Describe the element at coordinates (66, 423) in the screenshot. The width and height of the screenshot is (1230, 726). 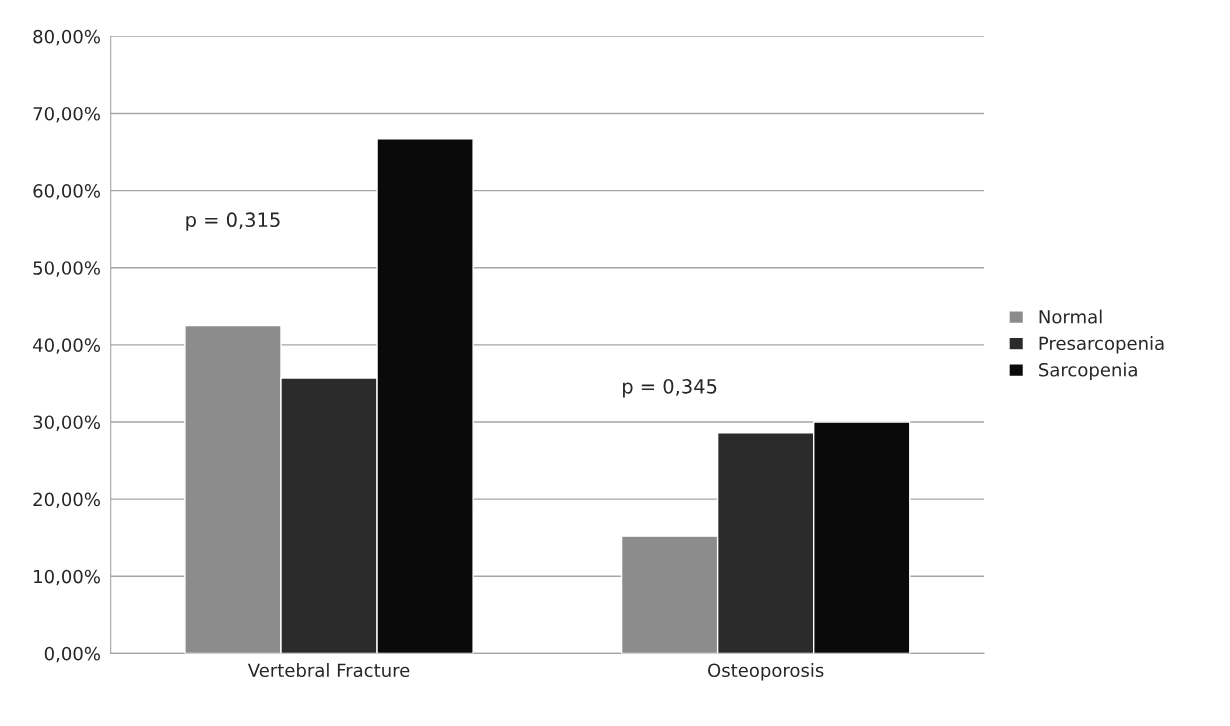
I see `y-tick-label: 30,00%` at that location.